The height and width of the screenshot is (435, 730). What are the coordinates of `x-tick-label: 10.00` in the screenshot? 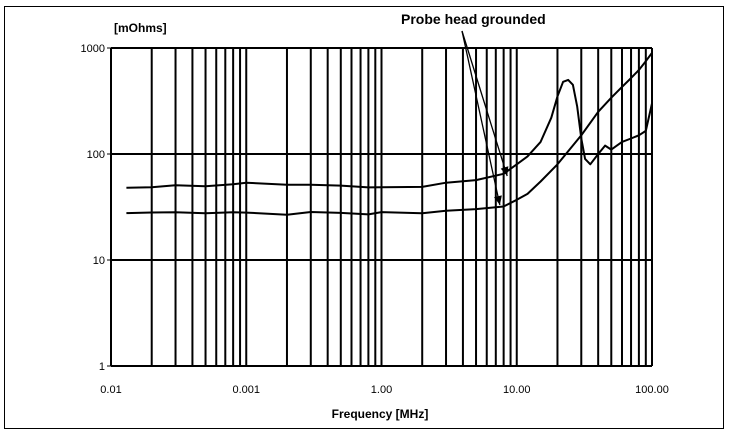 It's located at (517, 390).